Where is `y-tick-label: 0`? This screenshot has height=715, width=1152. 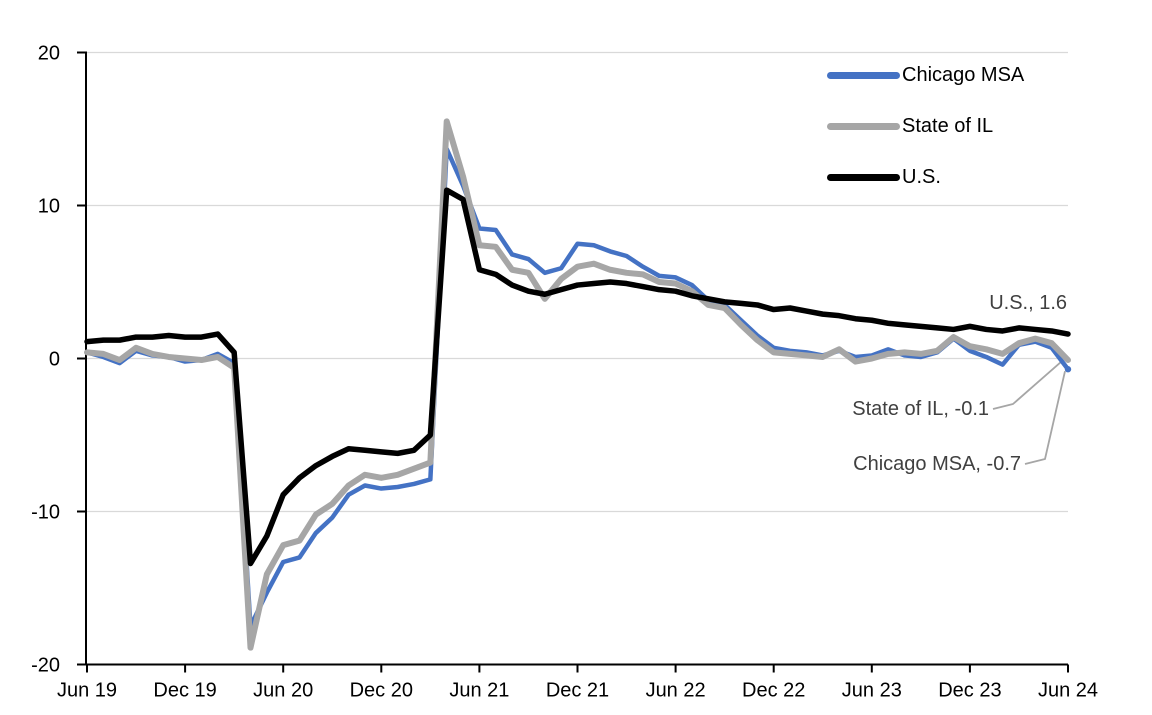 y-tick-label: 0 is located at coordinates (54, 360).